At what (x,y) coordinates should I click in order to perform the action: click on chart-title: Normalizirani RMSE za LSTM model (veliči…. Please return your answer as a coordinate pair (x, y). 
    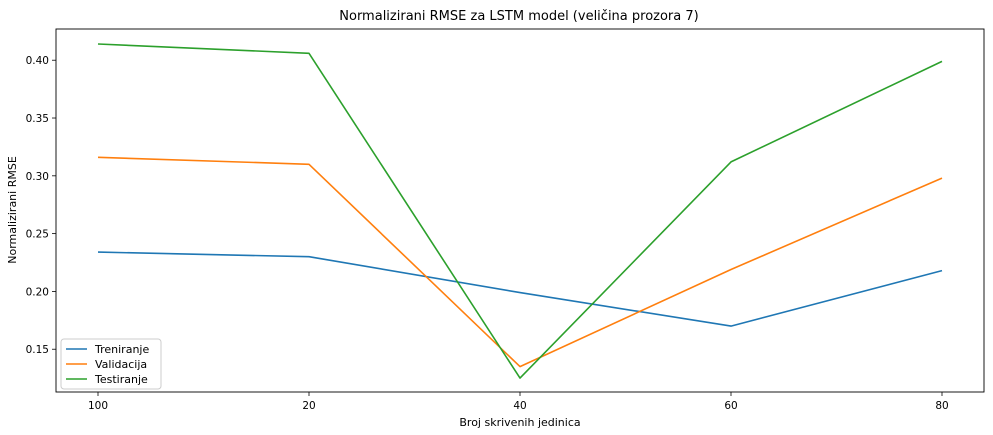
    Looking at the image, I should click on (518, 16).